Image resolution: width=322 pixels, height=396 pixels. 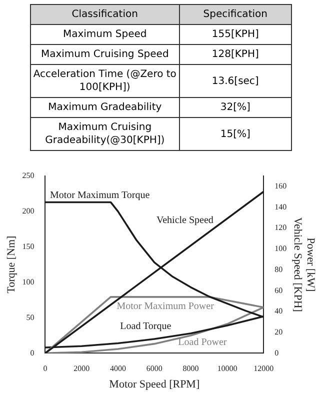 I want to click on y2-tick-label: 160, so click(x=280, y=186).